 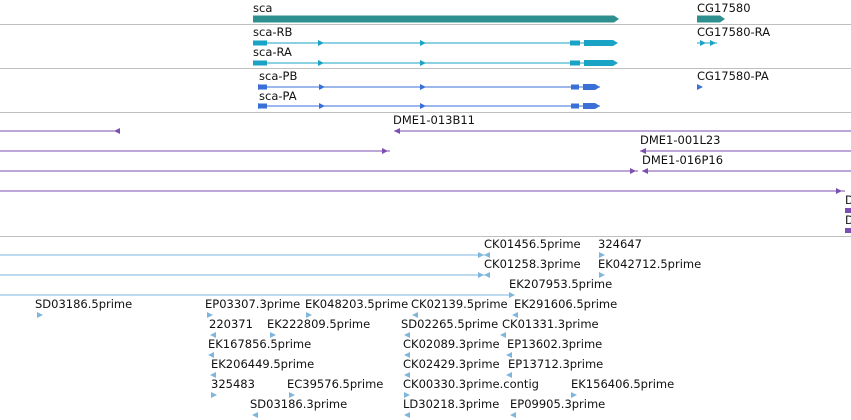 What do you see at coordinates (620, 244) in the screenshot?
I see `est-label: 324647` at bounding box center [620, 244].